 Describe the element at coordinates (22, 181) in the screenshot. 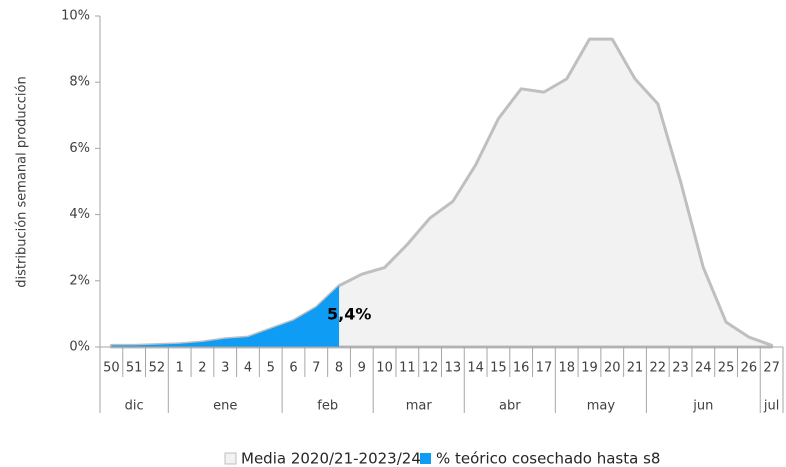

I see `y-axis-label: distribución semanal producción` at that location.